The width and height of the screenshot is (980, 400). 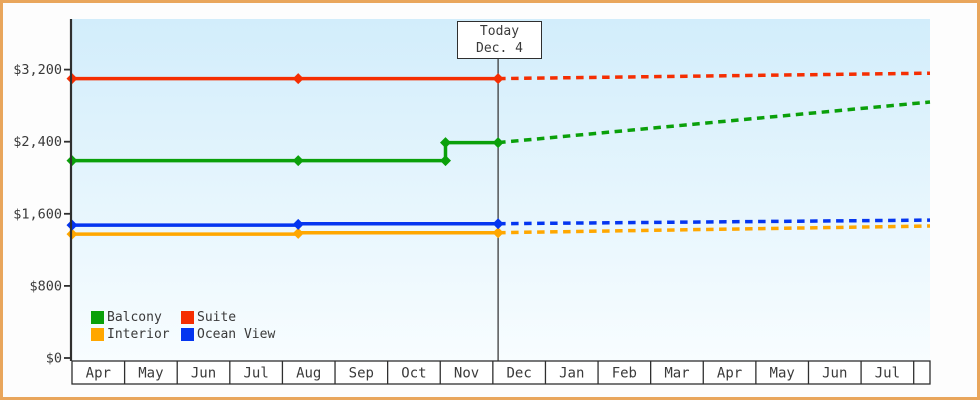 I want to click on month-label: Oct, so click(x=413, y=374).